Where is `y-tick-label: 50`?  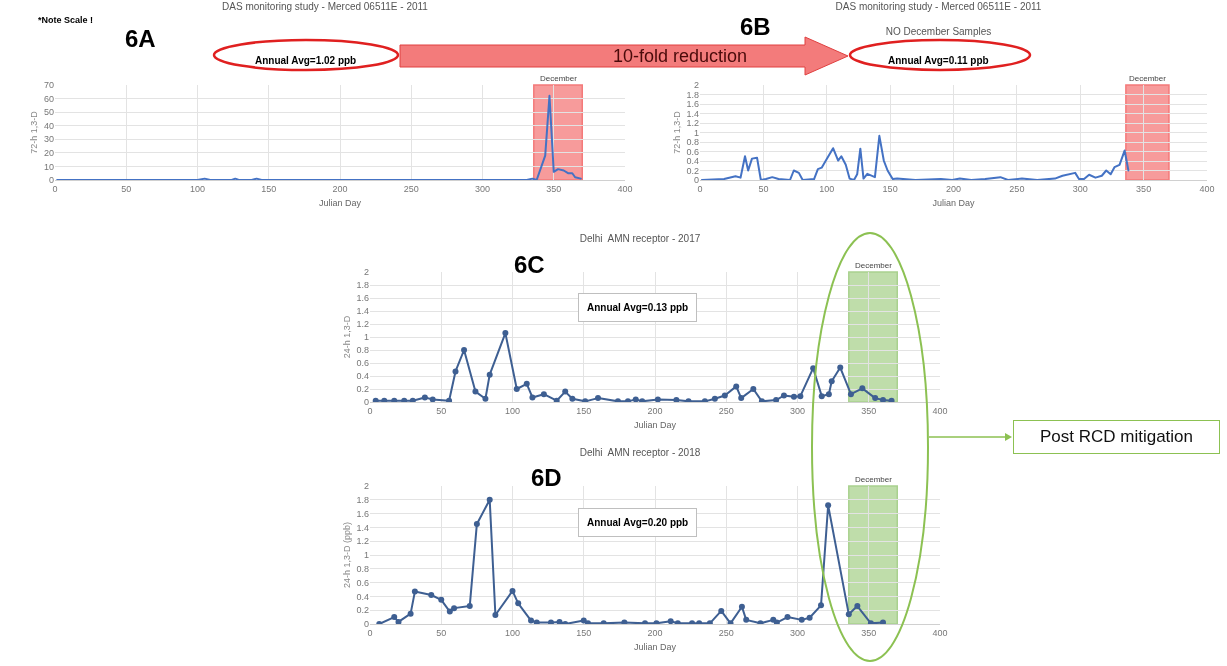 y-tick-label: 50 is located at coordinates (48, 112).